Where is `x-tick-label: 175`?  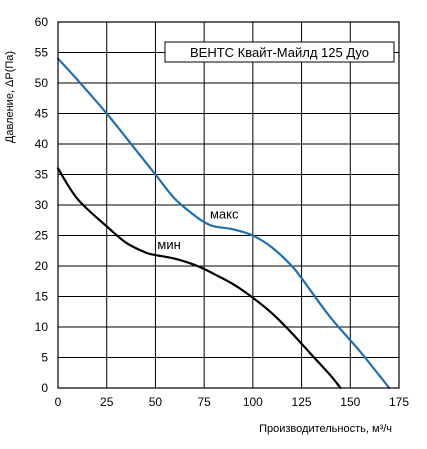 x-tick-label: 175 is located at coordinates (399, 402).